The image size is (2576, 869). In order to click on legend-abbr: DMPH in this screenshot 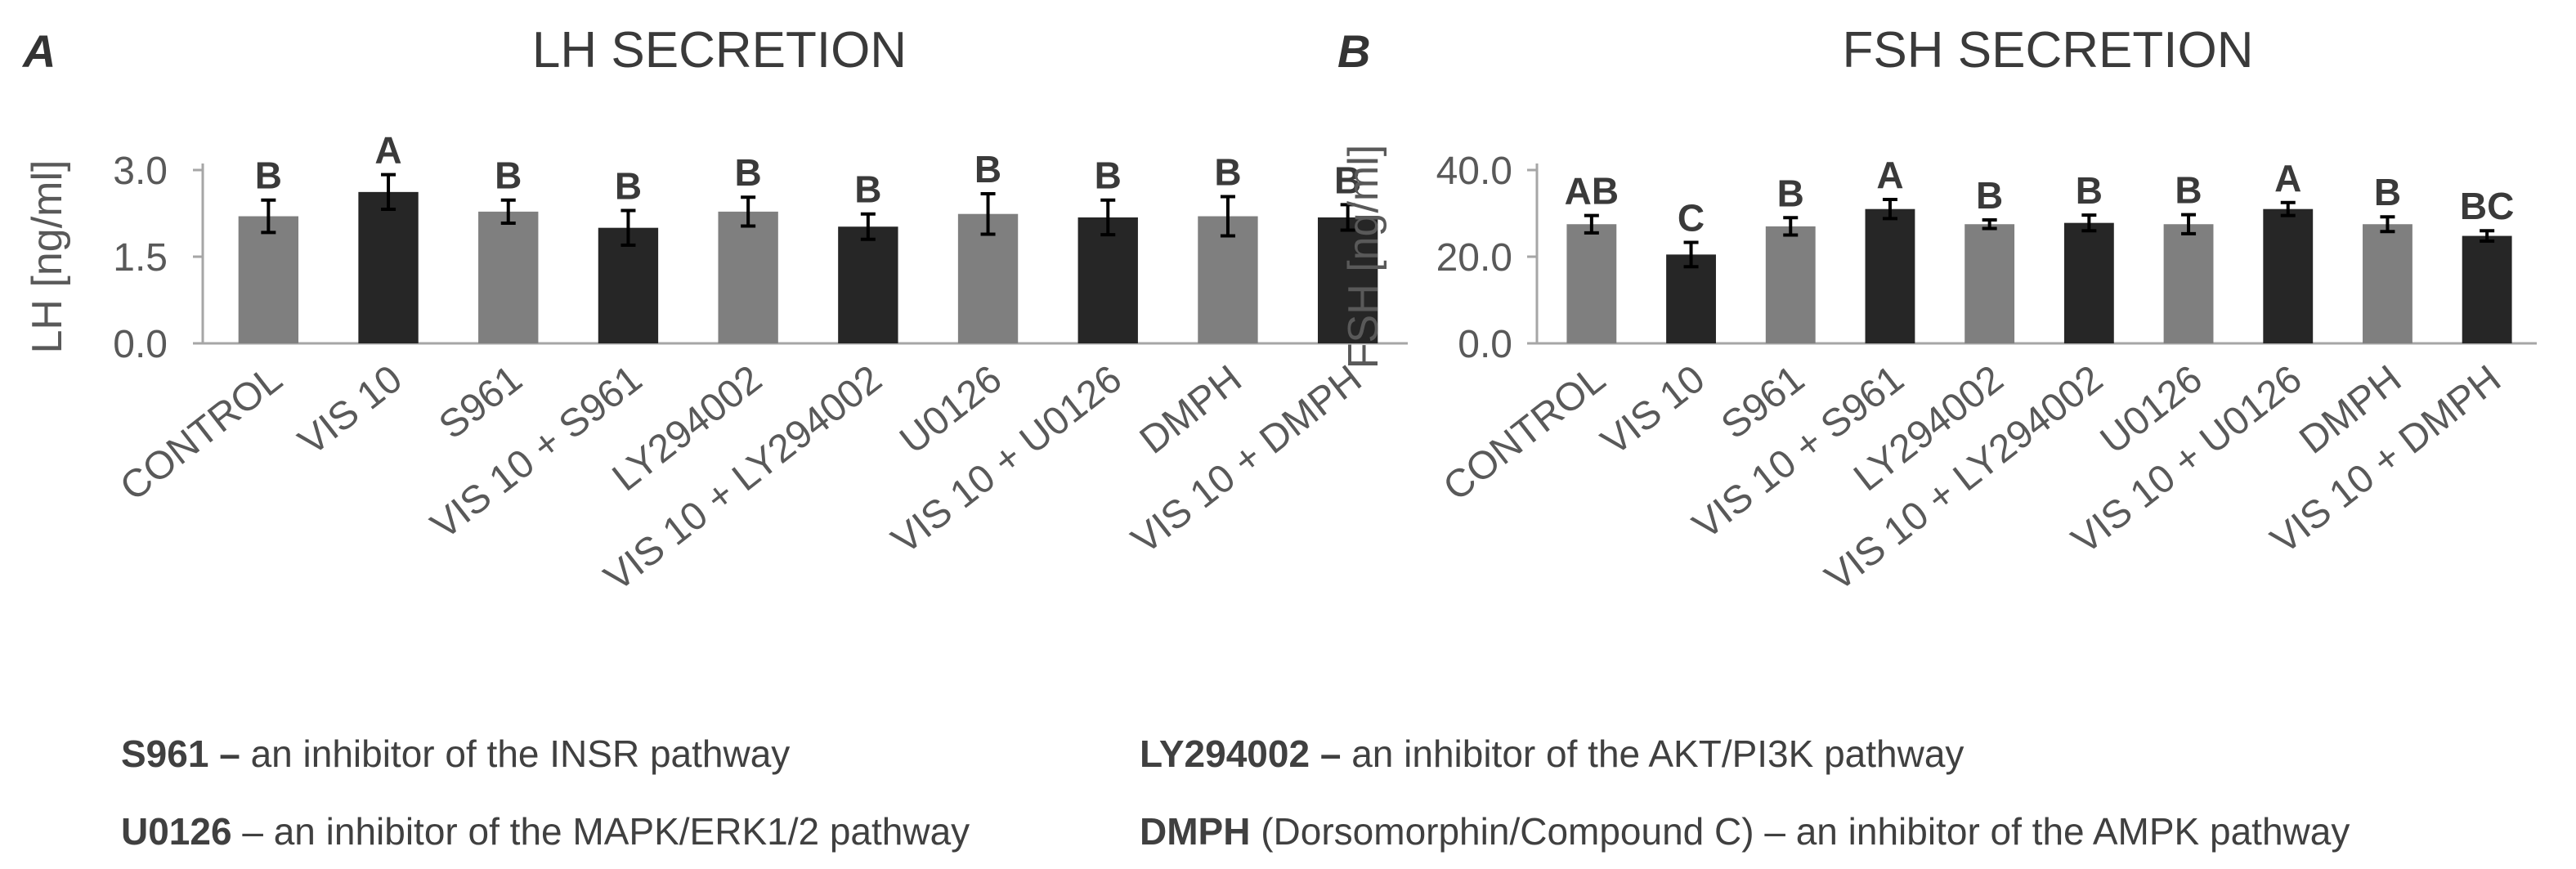, I will do `click(1195, 831)`.